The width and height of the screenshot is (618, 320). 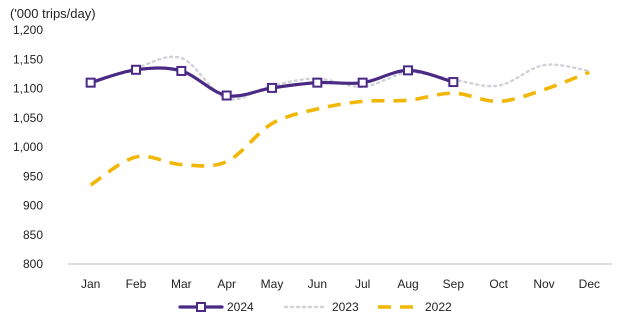 What do you see at coordinates (415, 307) in the screenshot?
I see `legend-item-2022: 2022` at bounding box center [415, 307].